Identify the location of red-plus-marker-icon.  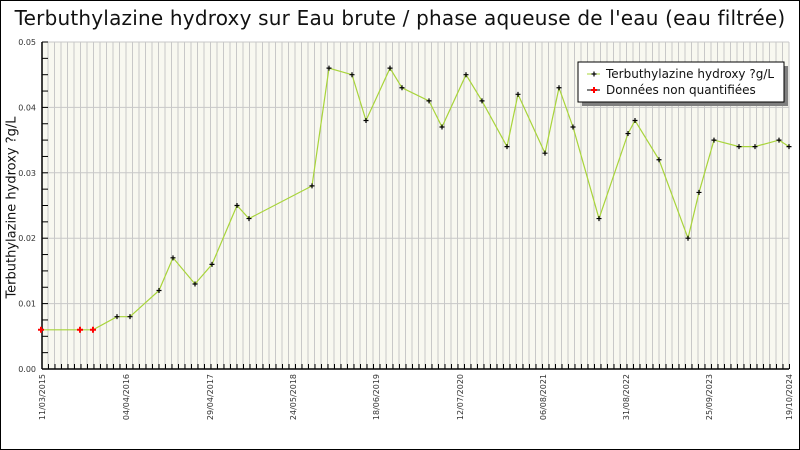
(594, 90).